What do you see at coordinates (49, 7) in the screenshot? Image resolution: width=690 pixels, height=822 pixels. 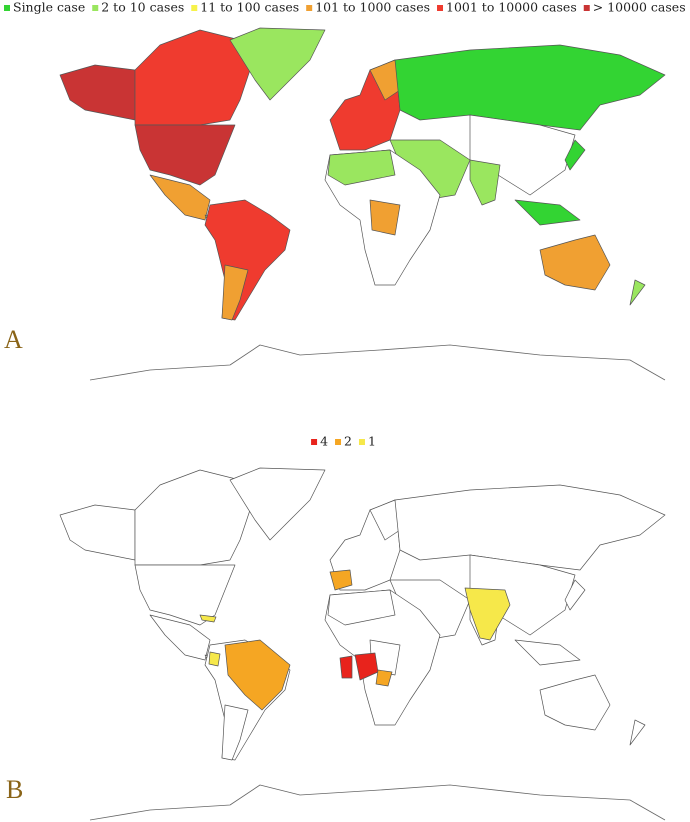 I see `legend-label: Single case` at bounding box center [49, 7].